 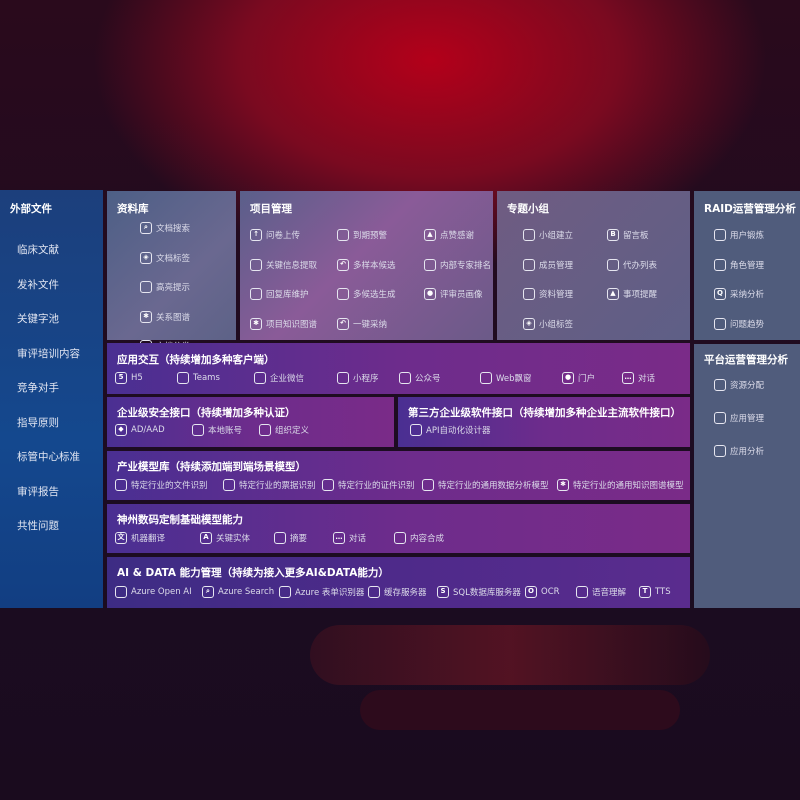 I want to click on feature-item: 摘要, so click(x=290, y=538).